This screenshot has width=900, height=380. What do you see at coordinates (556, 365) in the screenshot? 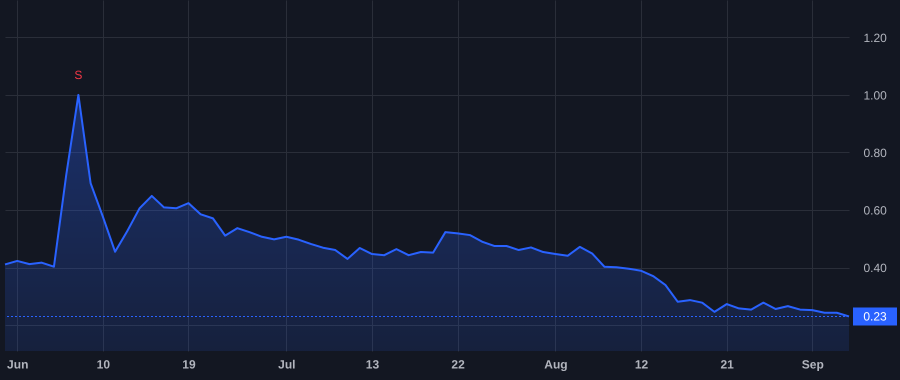
I see `x-tick-label: Aug` at bounding box center [556, 365].